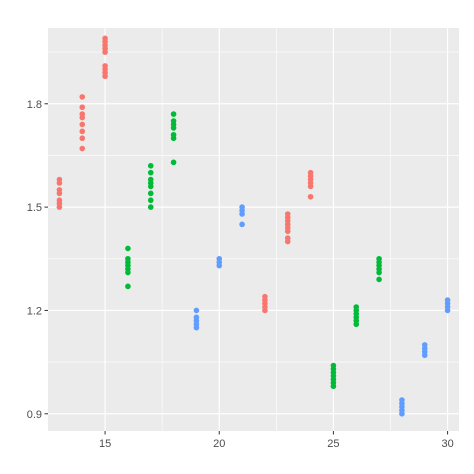 The width and height of the screenshot is (474, 474). What do you see at coordinates (105, 444) in the screenshot?
I see `x-tick-label: 15` at bounding box center [105, 444].